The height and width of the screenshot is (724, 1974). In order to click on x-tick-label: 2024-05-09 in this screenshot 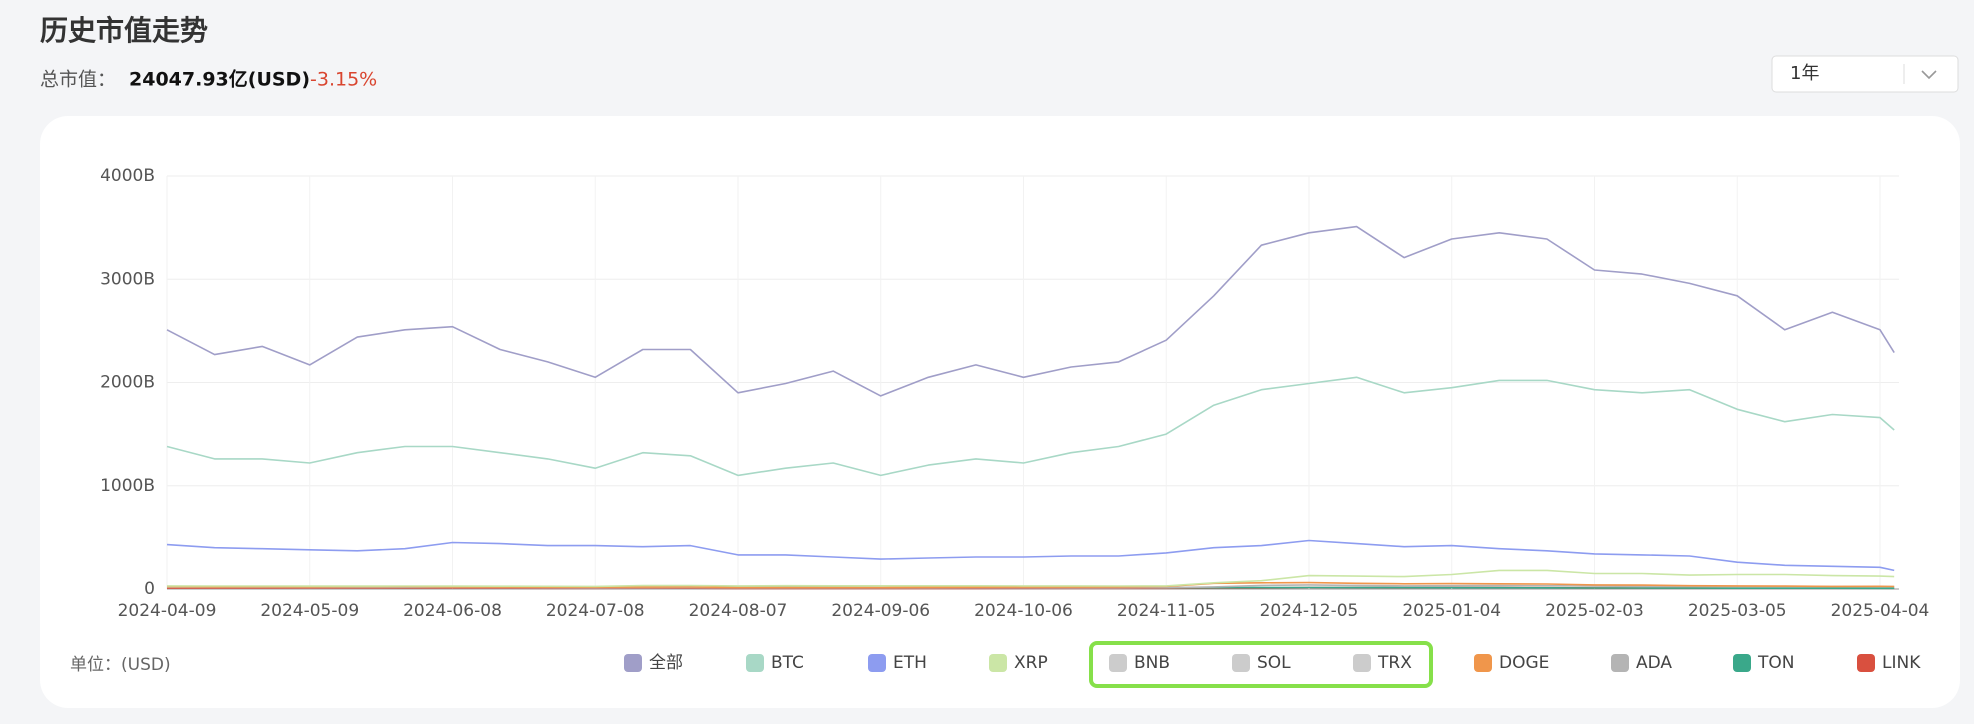, I will do `click(309, 611)`.